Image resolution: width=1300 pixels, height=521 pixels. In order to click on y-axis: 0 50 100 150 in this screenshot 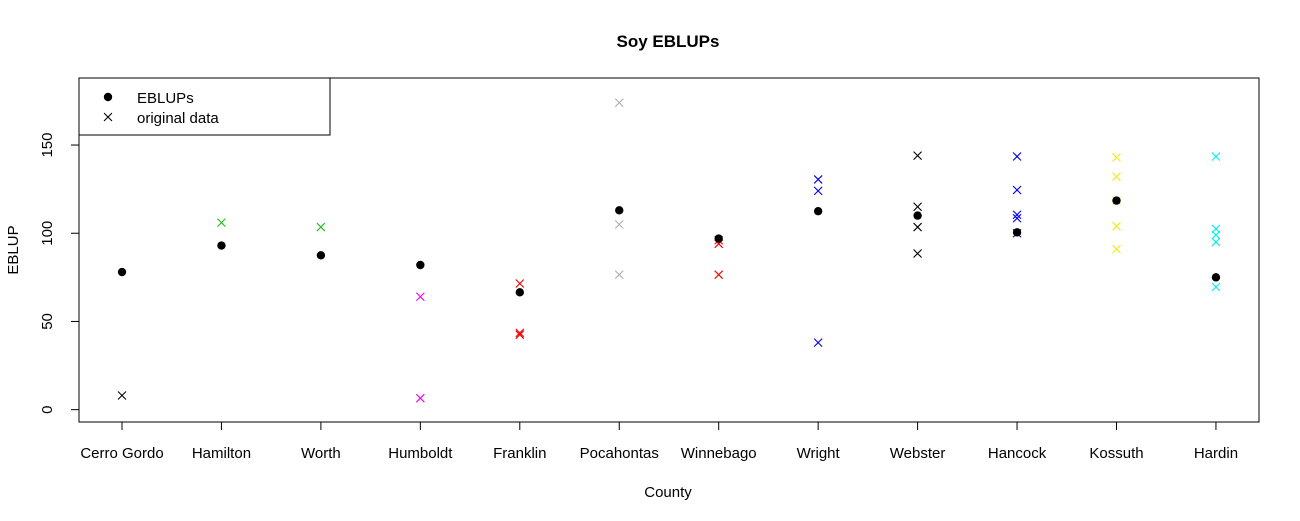, I will do `click(59, 273)`.